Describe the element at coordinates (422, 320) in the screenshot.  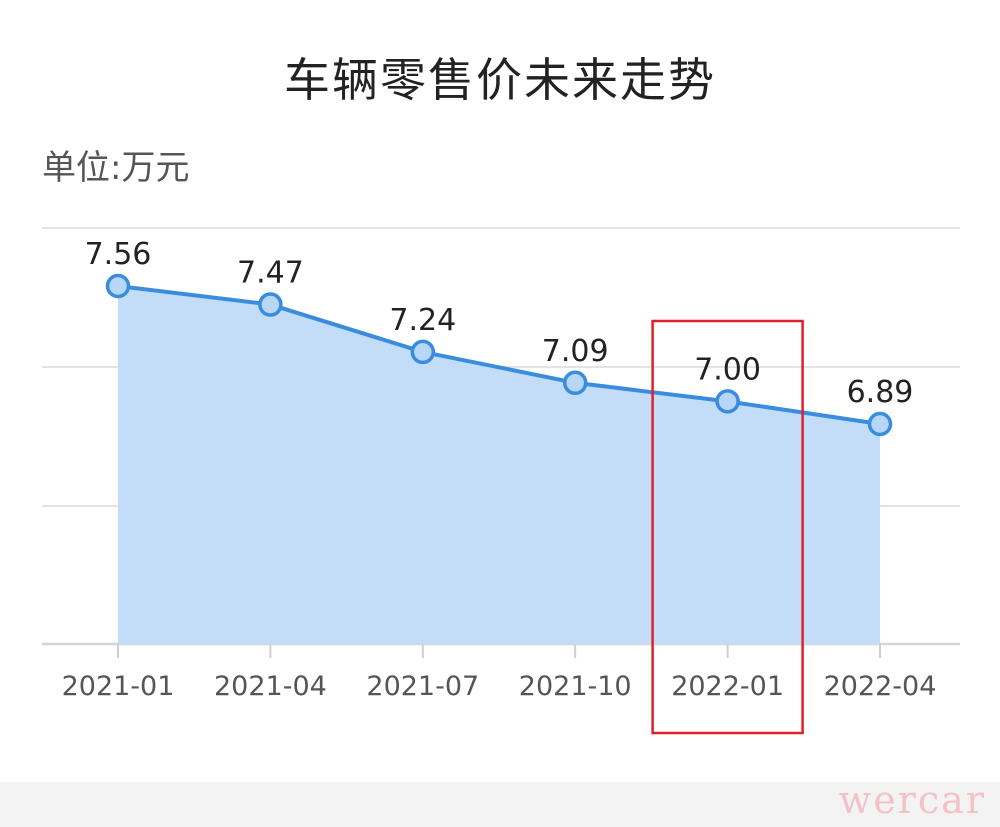
I see `data-label: 7.24` at that location.